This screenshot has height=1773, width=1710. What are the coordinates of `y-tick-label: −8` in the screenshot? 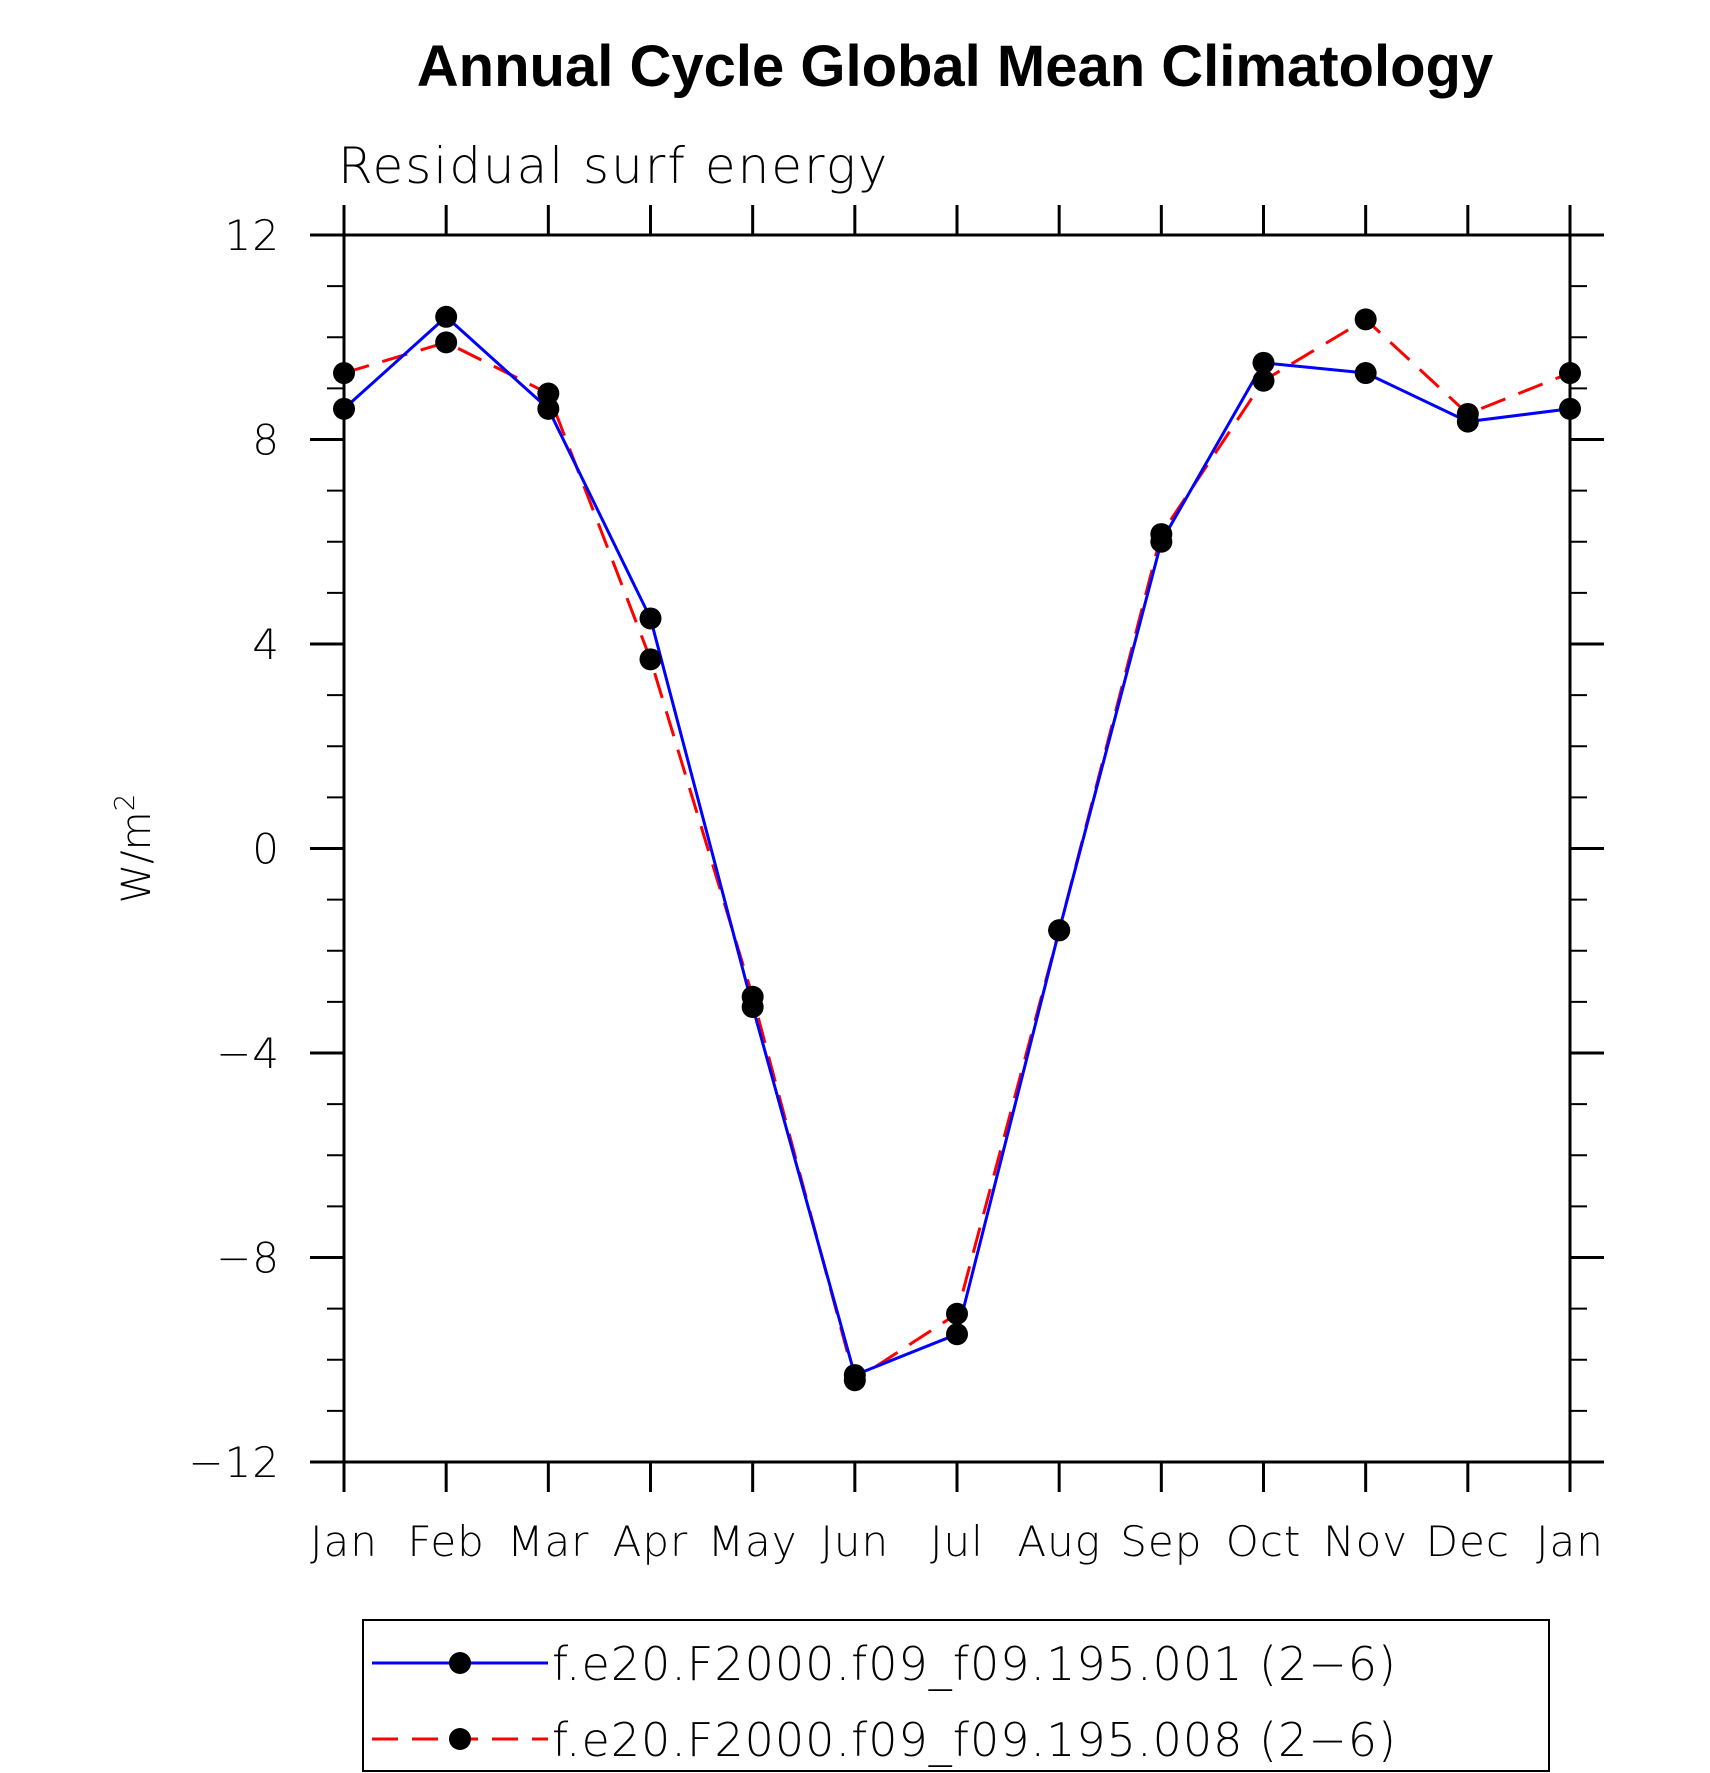 It's located at (248, 1258).